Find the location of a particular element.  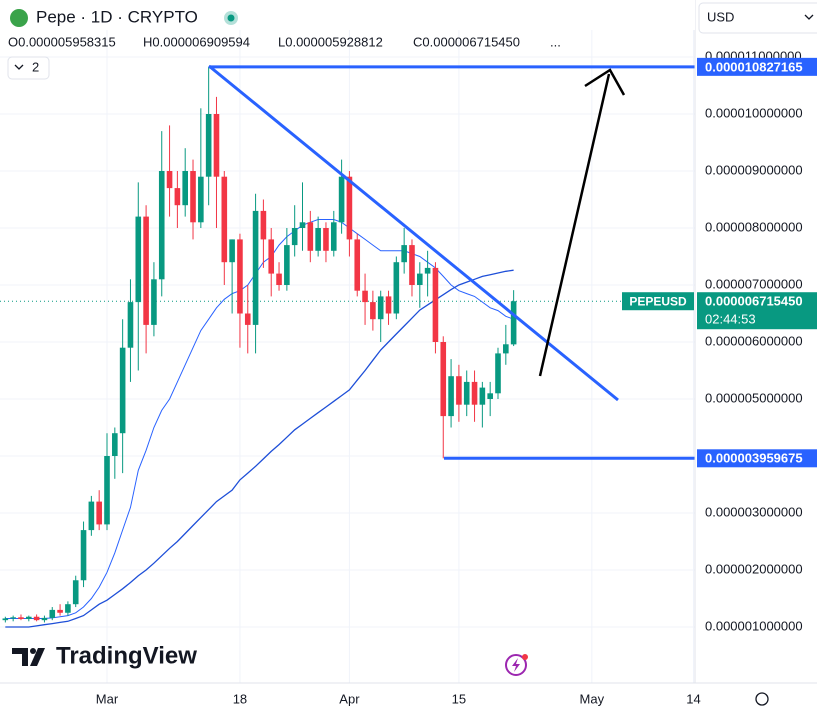

x-tick-label: May is located at coordinates (592, 698).